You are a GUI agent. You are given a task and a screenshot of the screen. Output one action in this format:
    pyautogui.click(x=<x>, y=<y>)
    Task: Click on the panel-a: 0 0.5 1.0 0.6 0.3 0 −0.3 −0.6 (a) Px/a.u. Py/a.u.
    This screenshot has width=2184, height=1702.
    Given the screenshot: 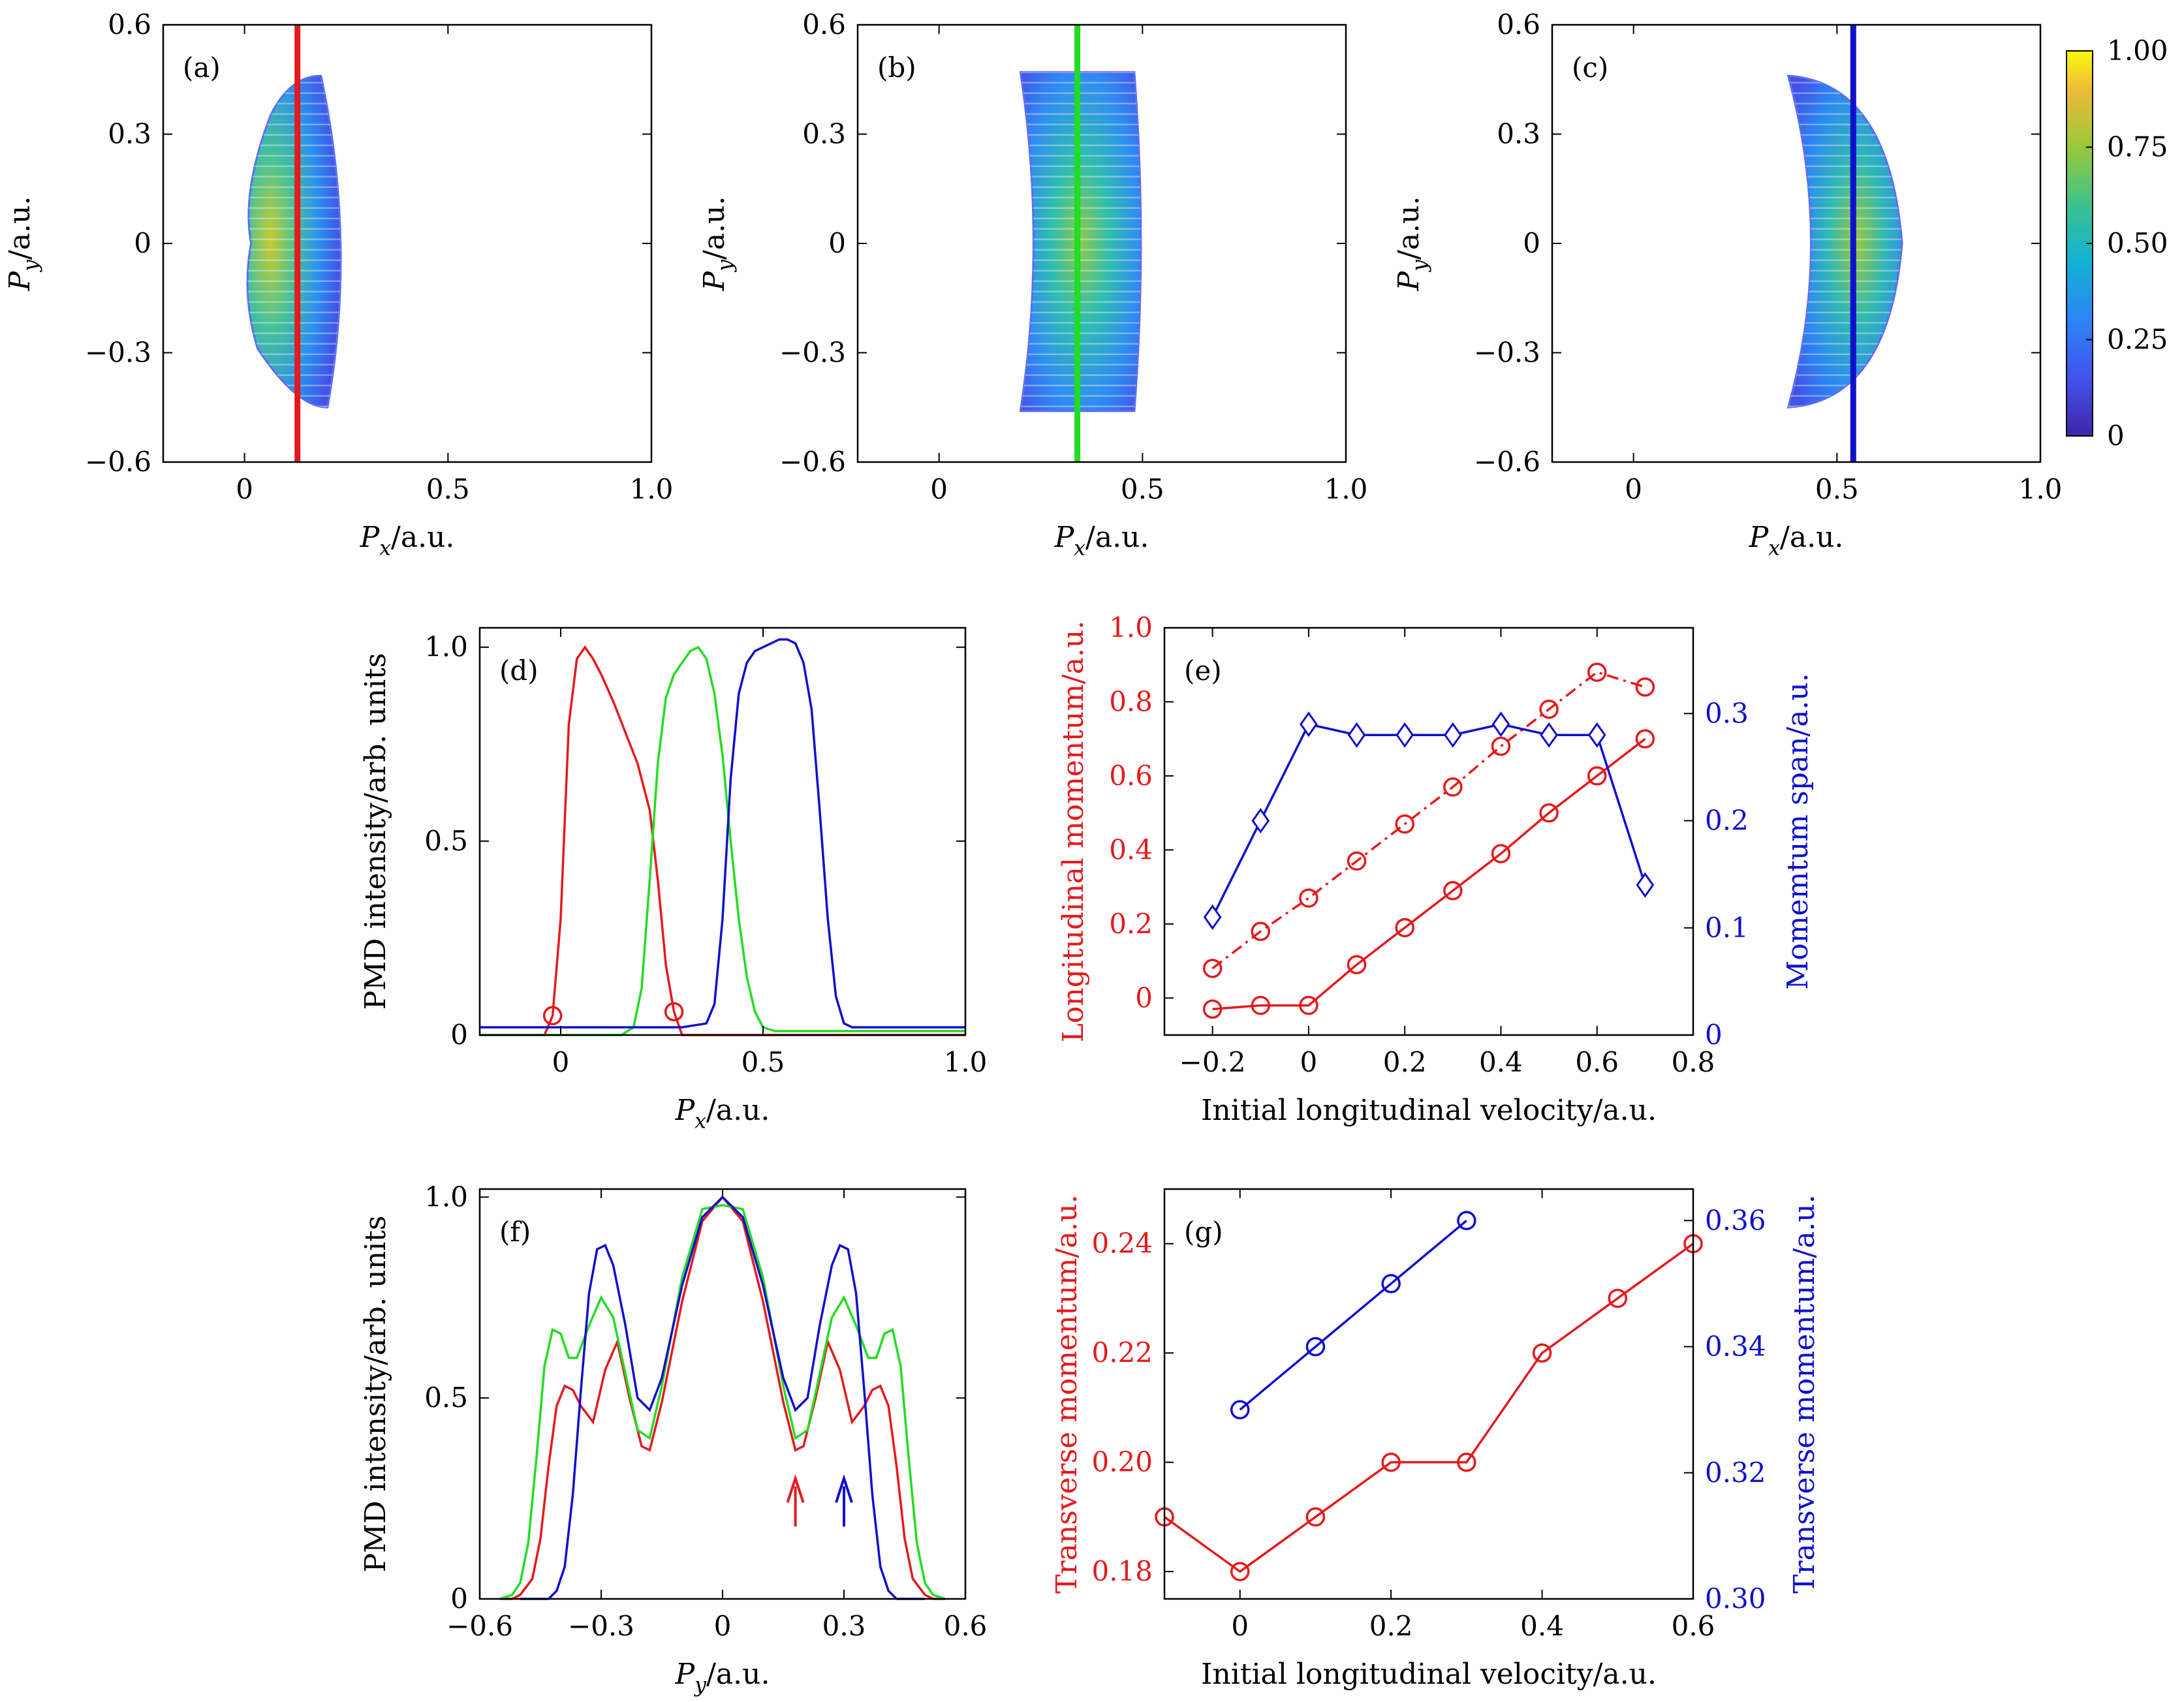 What is the action you would take?
    pyautogui.click(x=338, y=284)
    